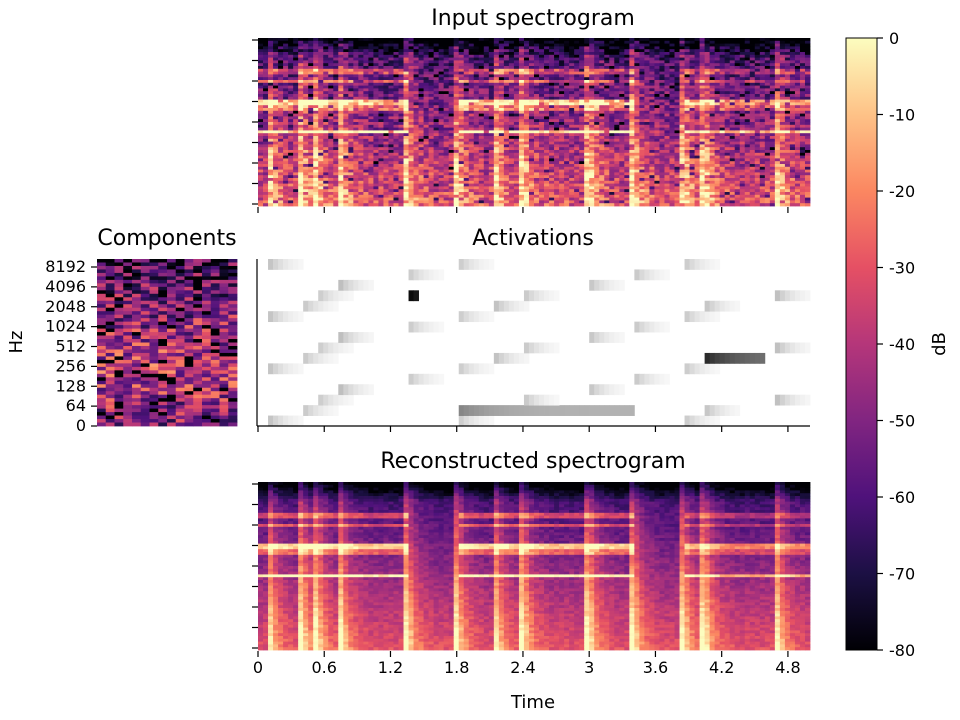 Image resolution: width=960 pixels, height=720 pixels. I want to click on colorbar-tick-label: -70, so click(902, 574).